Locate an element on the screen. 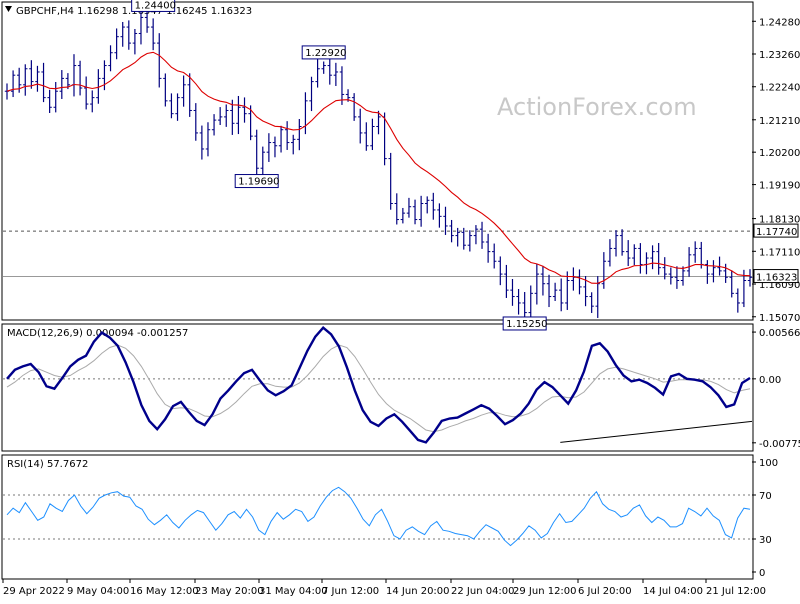  annotation-label: 1.22920 is located at coordinates (325, 53).